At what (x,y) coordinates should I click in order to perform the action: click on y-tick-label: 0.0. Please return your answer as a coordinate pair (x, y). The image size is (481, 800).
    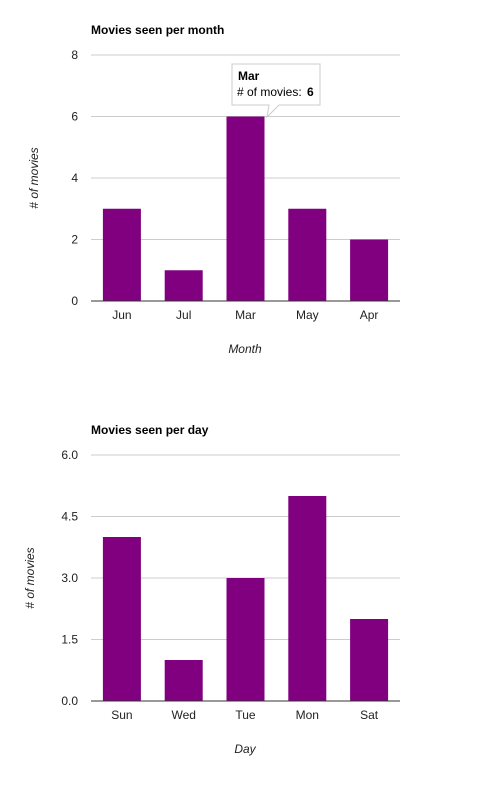
    Looking at the image, I should click on (69, 701).